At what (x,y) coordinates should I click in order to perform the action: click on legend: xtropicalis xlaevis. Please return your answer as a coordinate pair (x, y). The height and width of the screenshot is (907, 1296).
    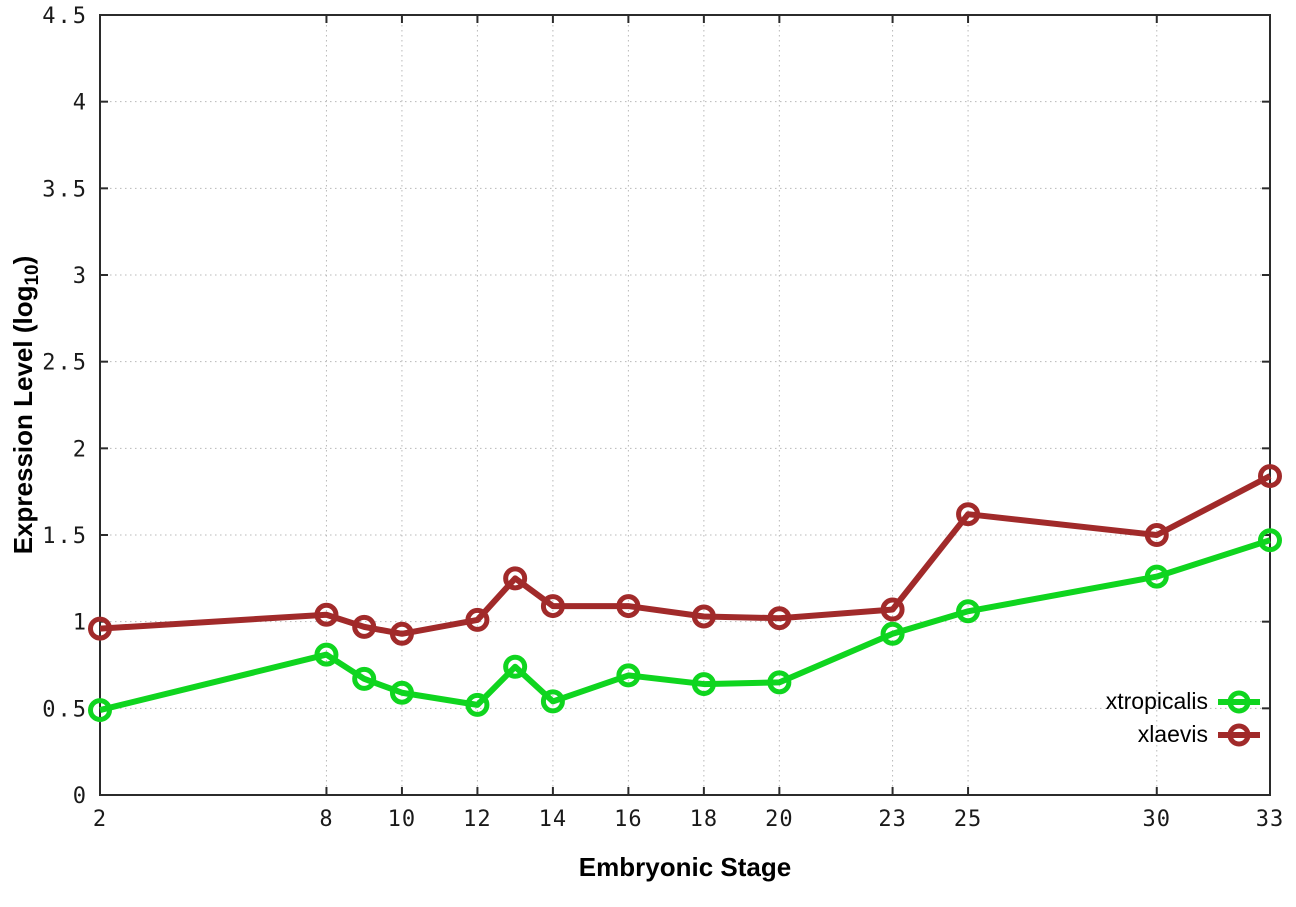
    Looking at the image, I should click on (1184, 718).